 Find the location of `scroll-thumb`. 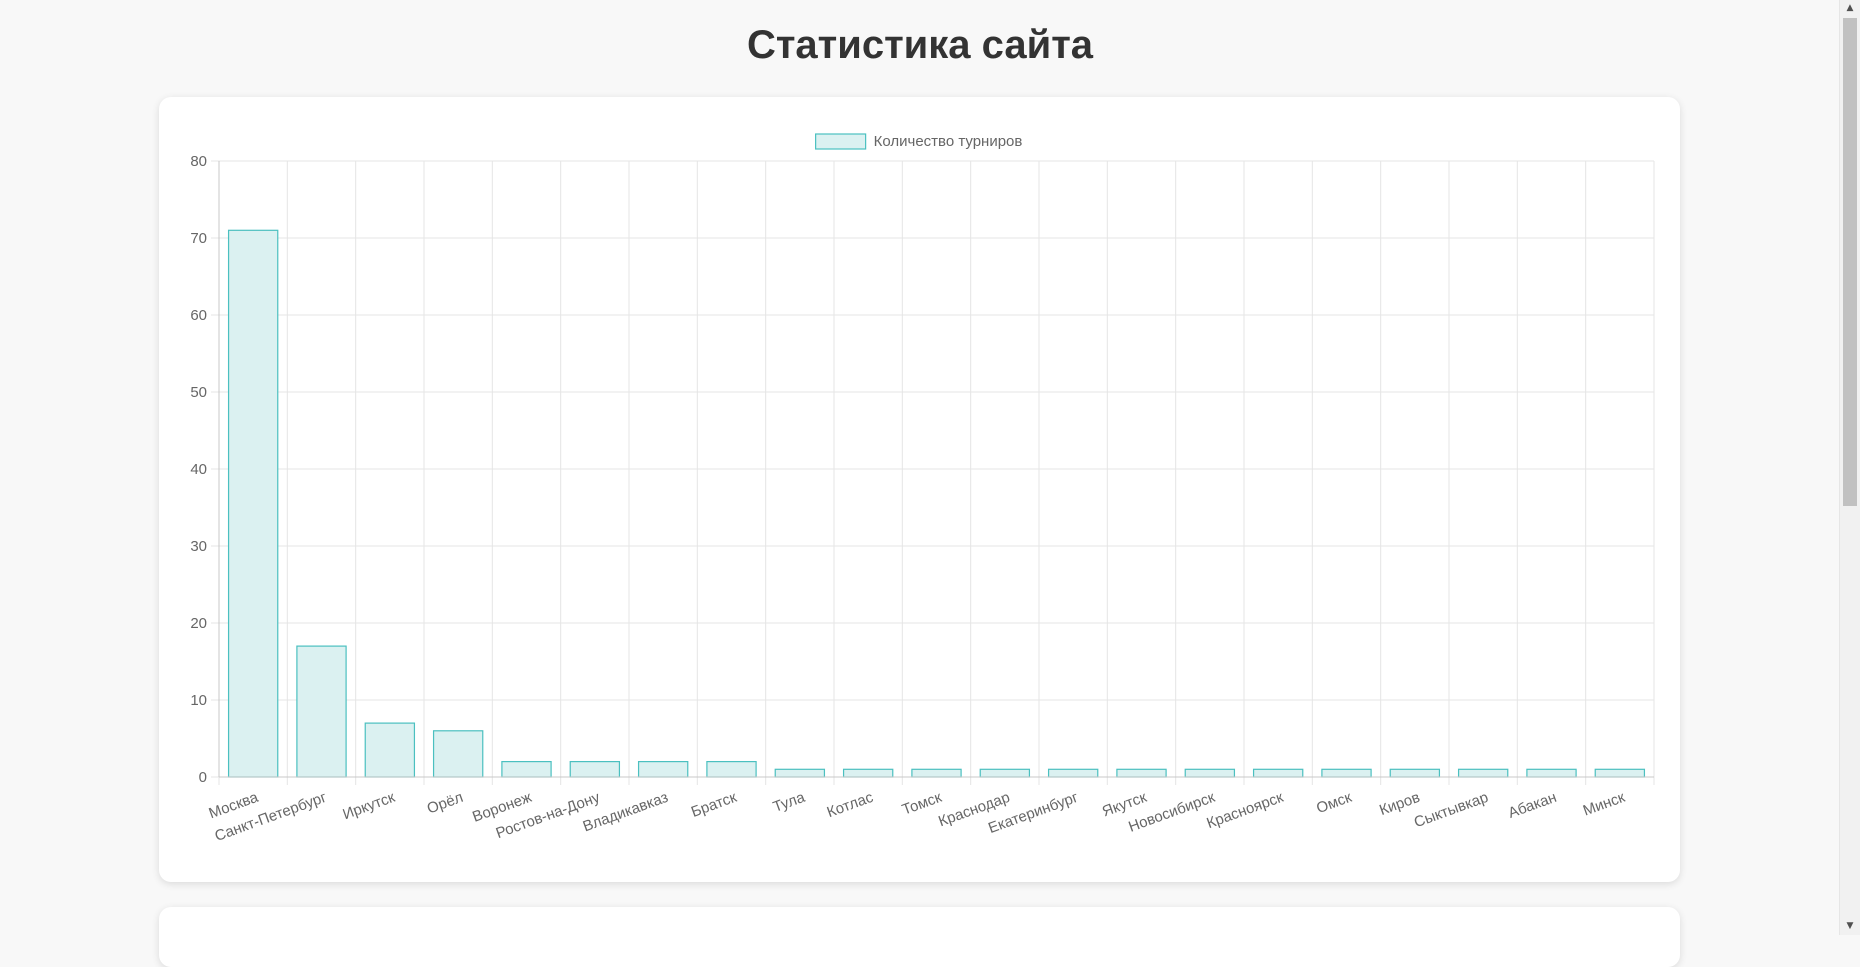

scroll-thumb is located at coordinates (1850, 262).